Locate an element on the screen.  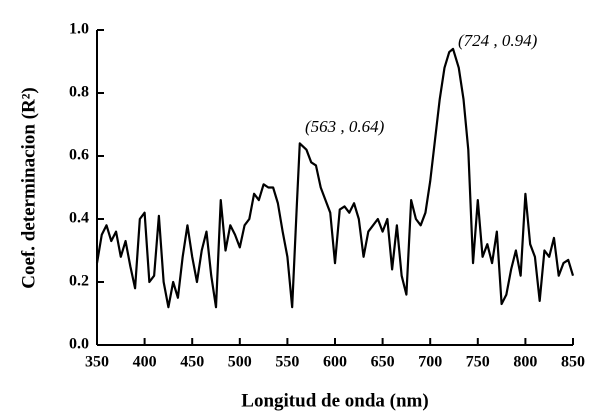
x-tick-label: 500 is located at coordinates (240, 362).